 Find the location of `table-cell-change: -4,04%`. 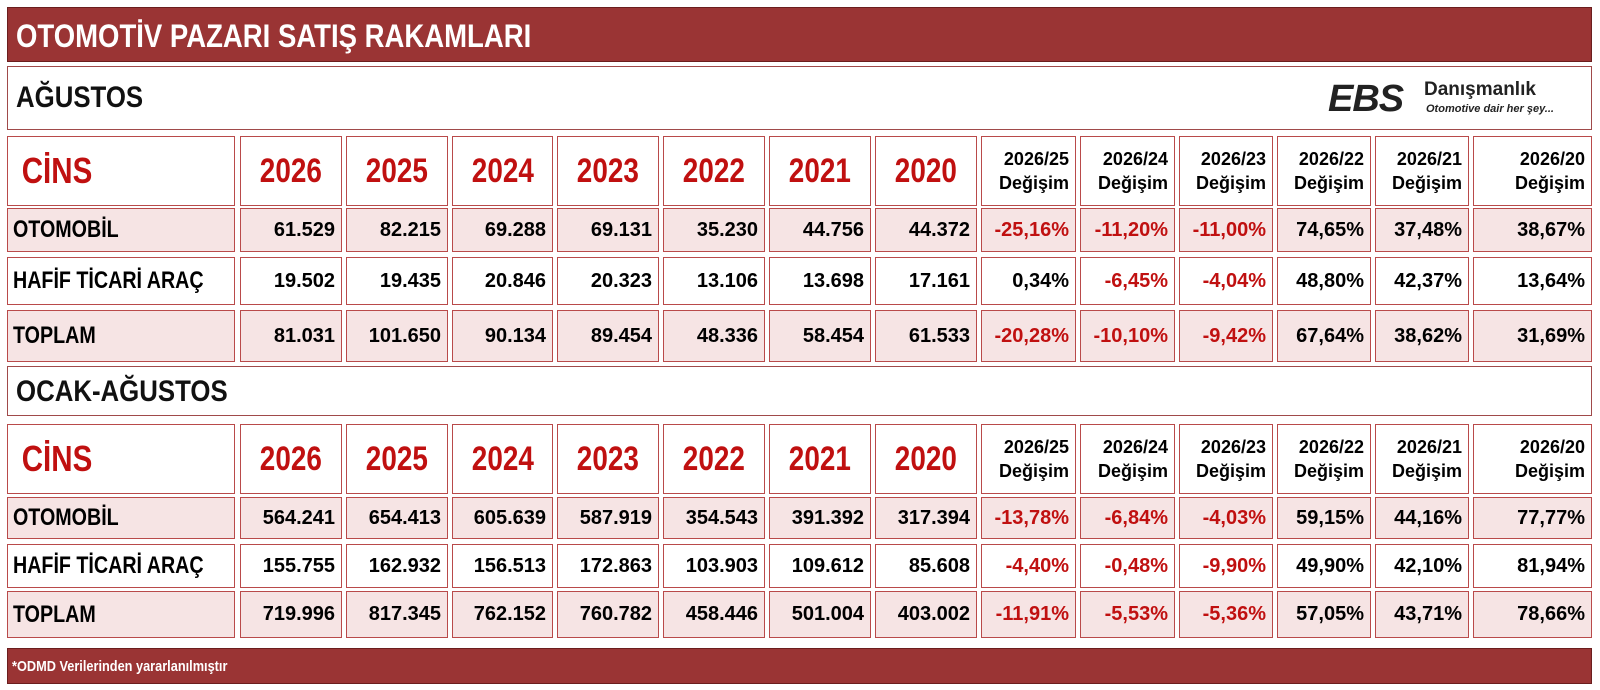

table-cell-change: -4,04% is located at coordinates (1226, 281).